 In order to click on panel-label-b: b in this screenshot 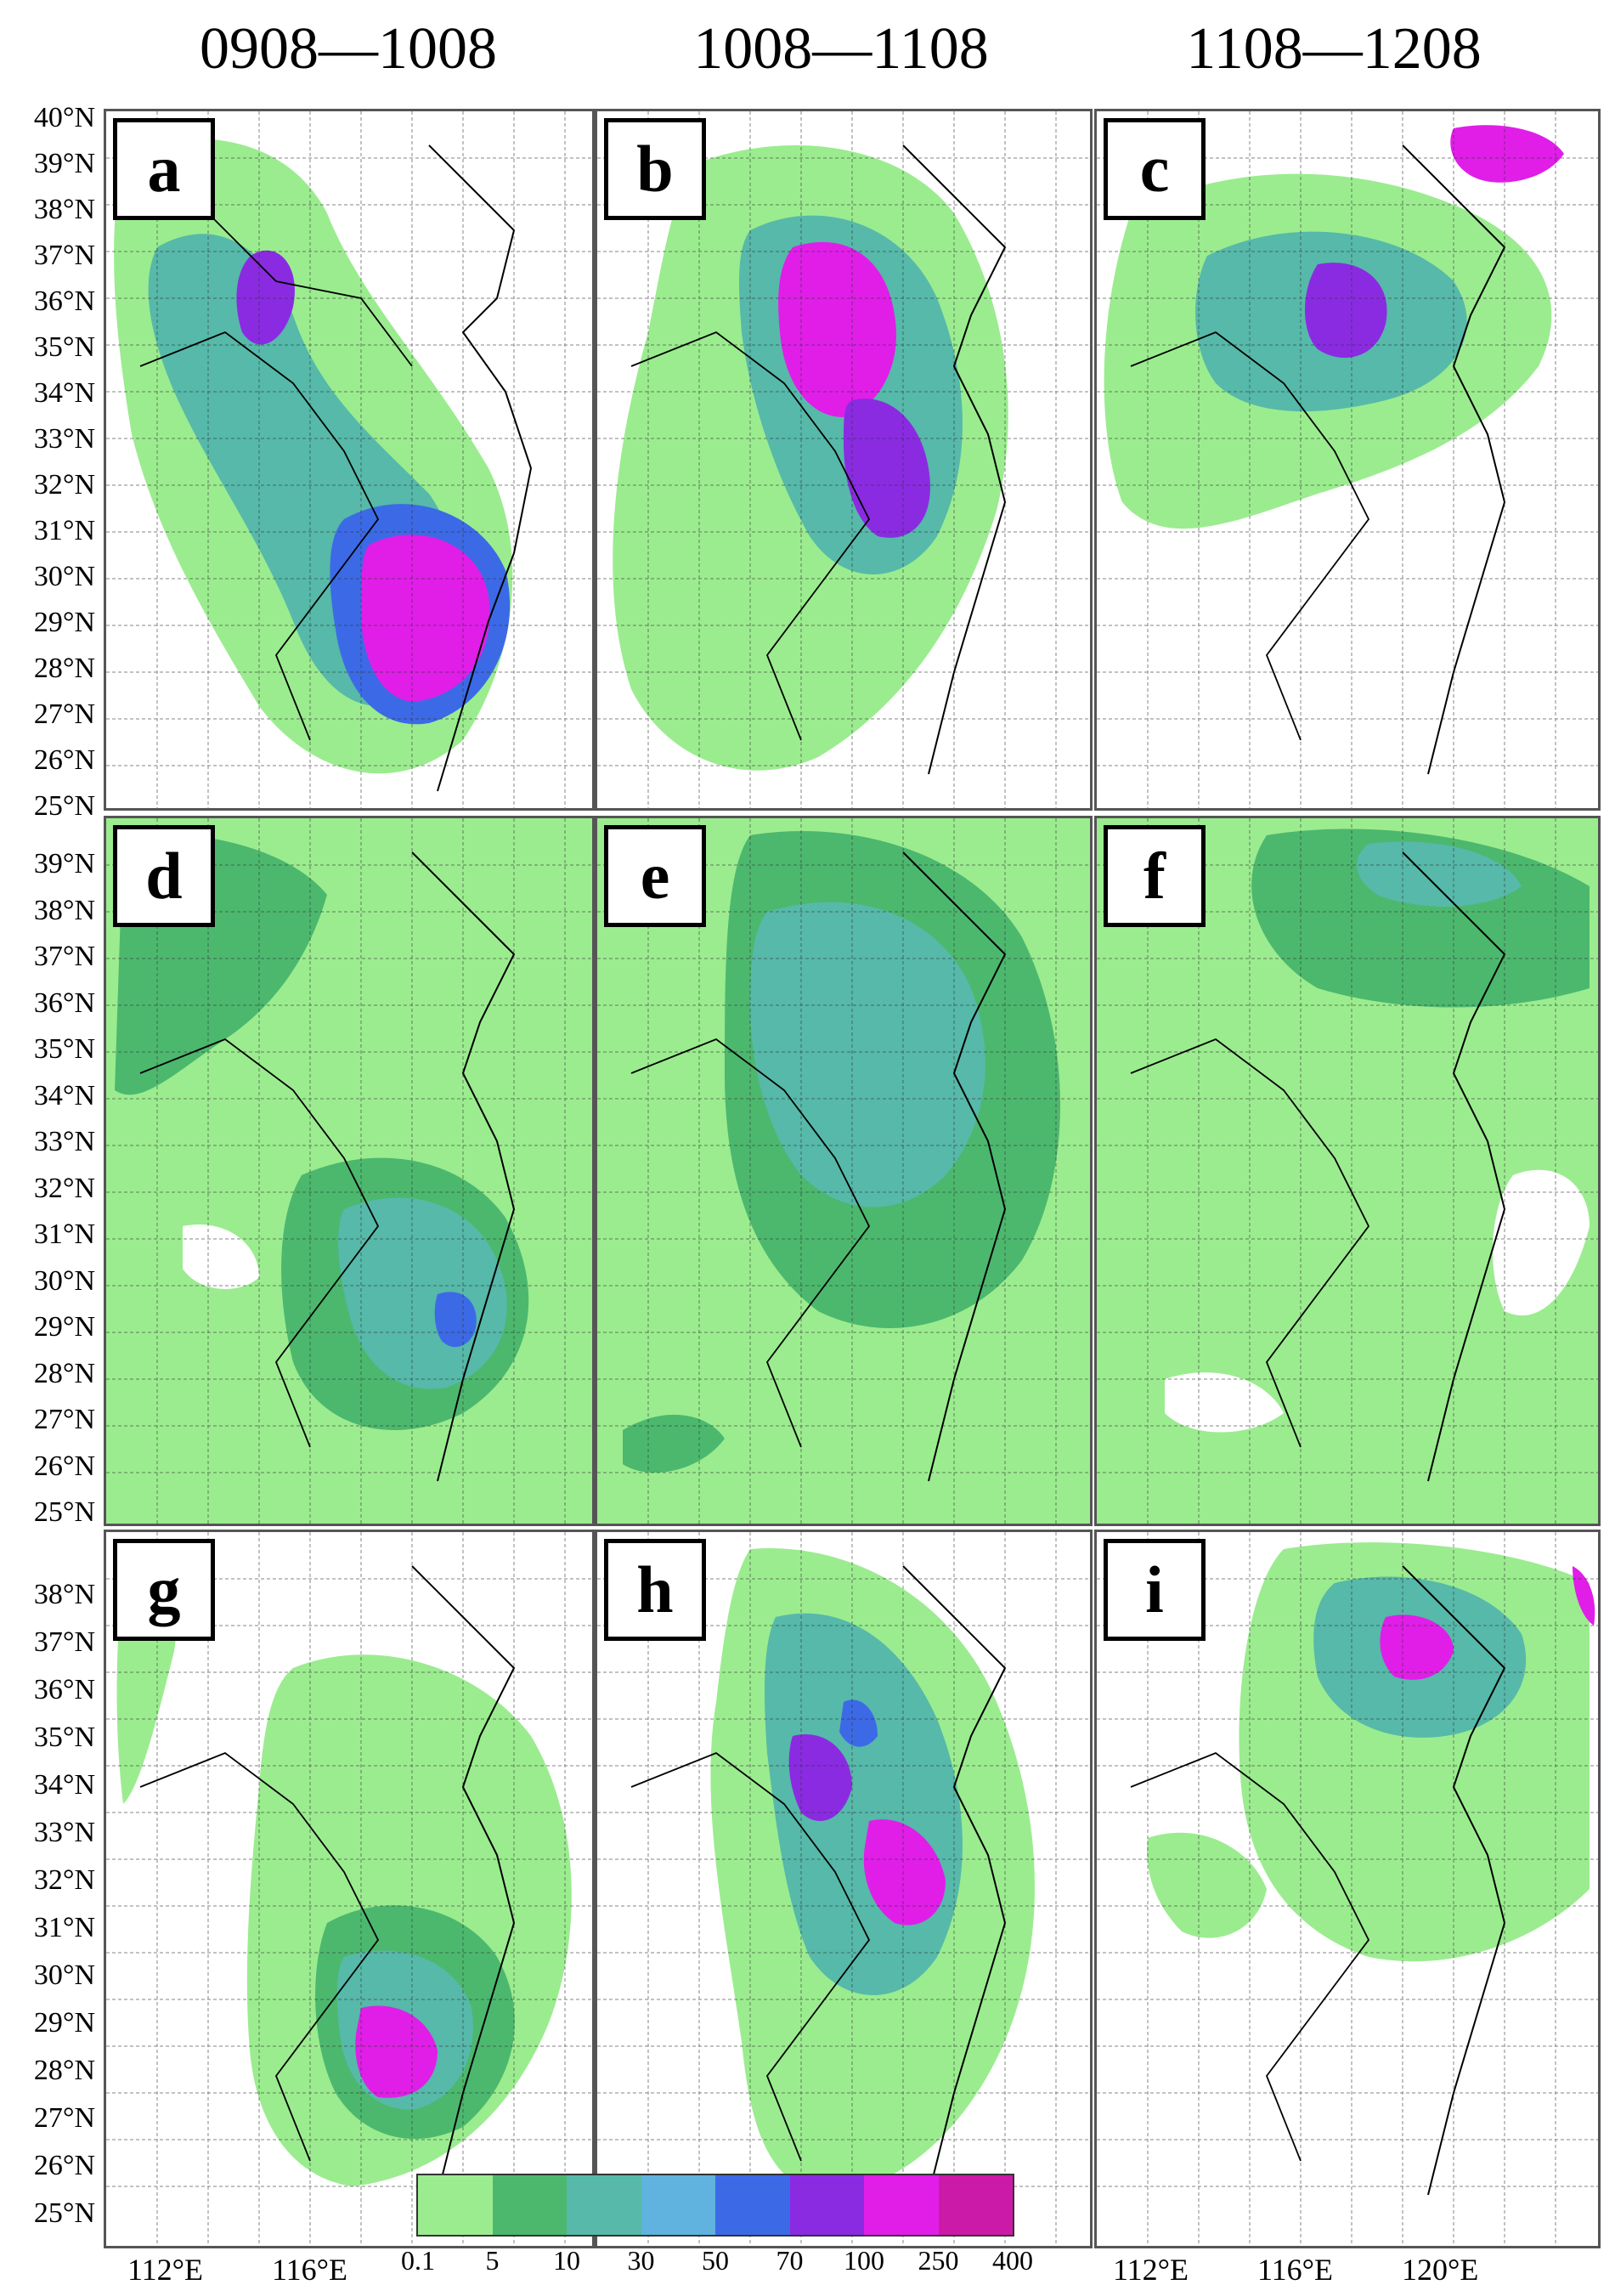, I will do `click(655, 169)`.